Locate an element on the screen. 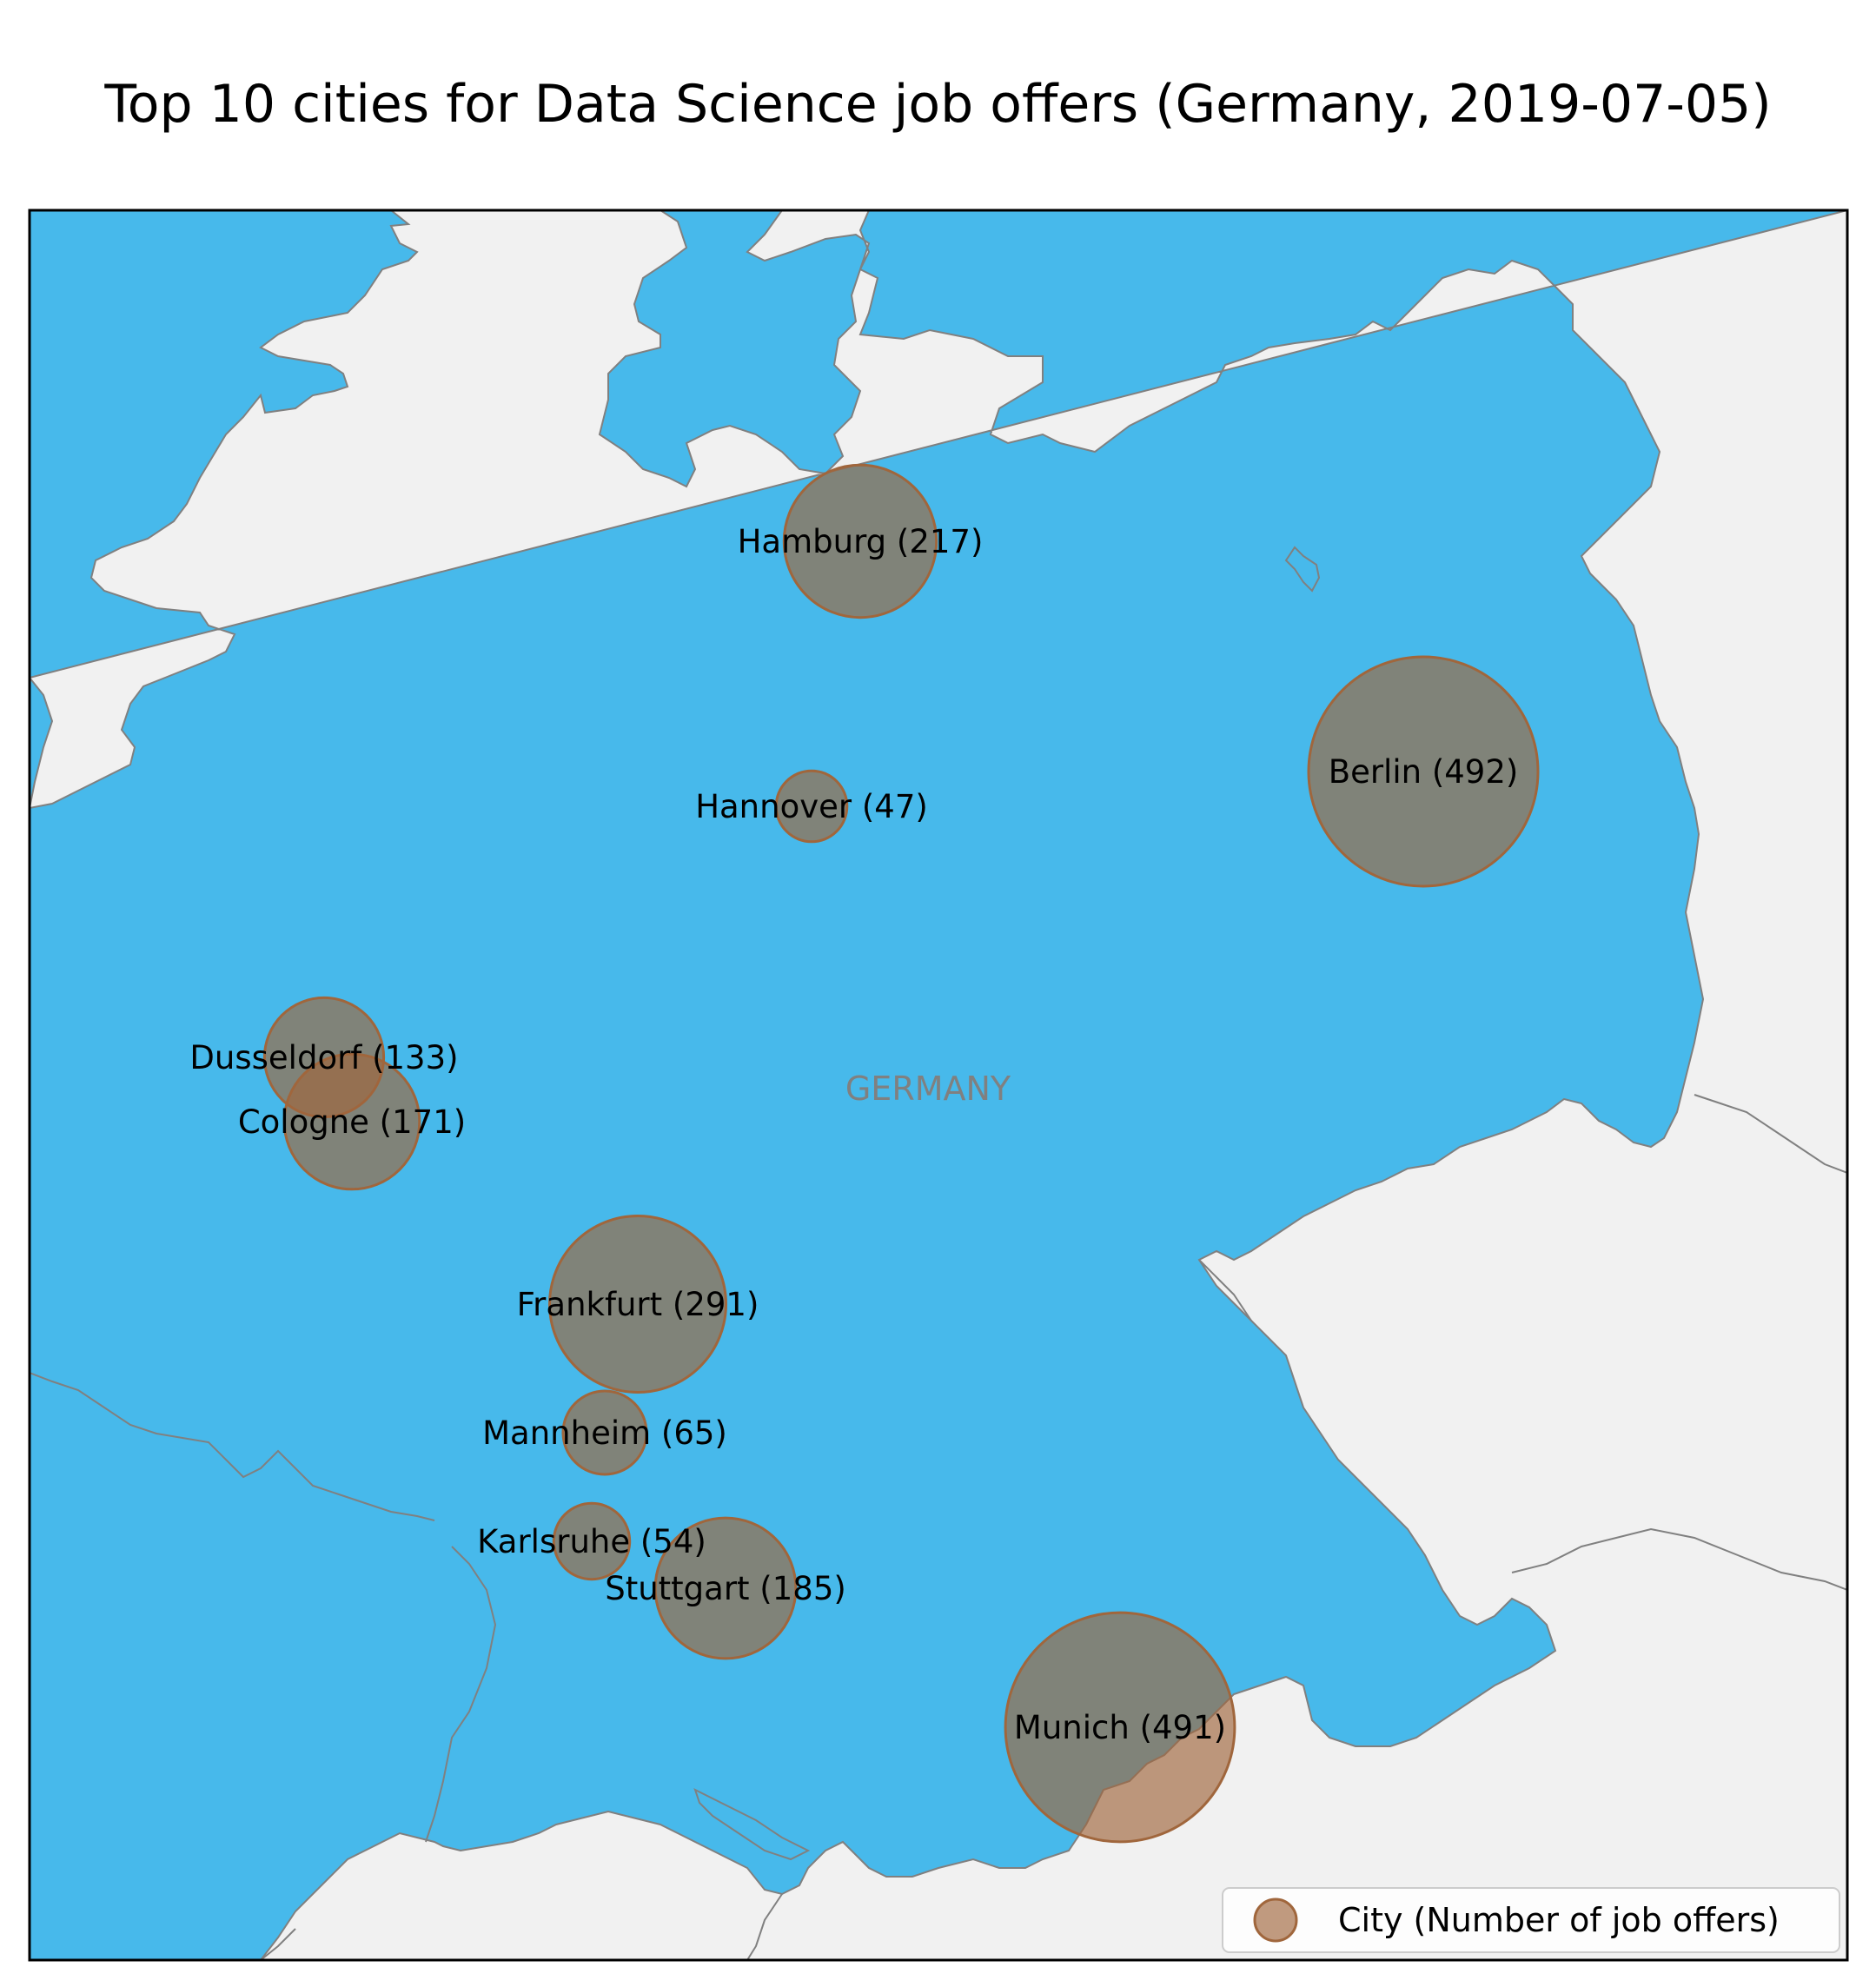  country-label: GERMANY is located at coordinates (928, 1089).